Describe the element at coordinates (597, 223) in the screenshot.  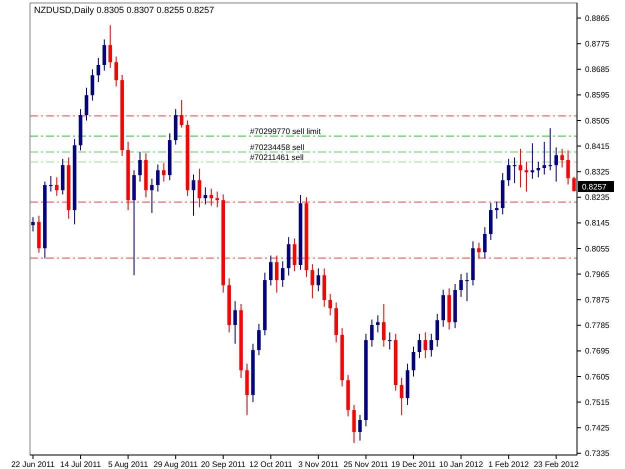
I see `y-tick-label: 0.8145` at that location.